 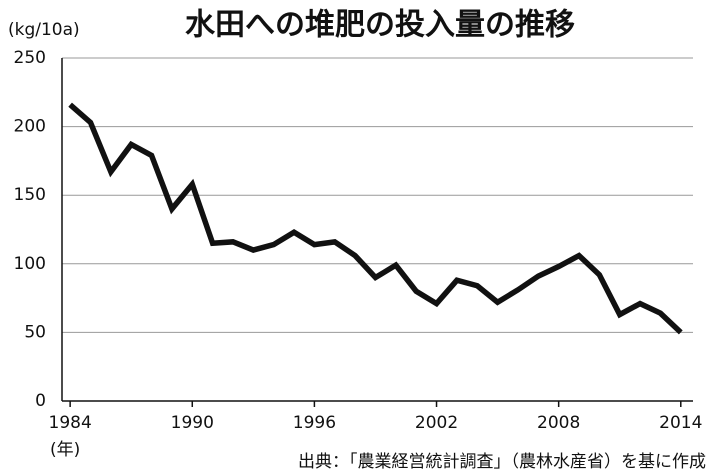 I want to click on x-axis-label: (年), so click(x=65, y=450).